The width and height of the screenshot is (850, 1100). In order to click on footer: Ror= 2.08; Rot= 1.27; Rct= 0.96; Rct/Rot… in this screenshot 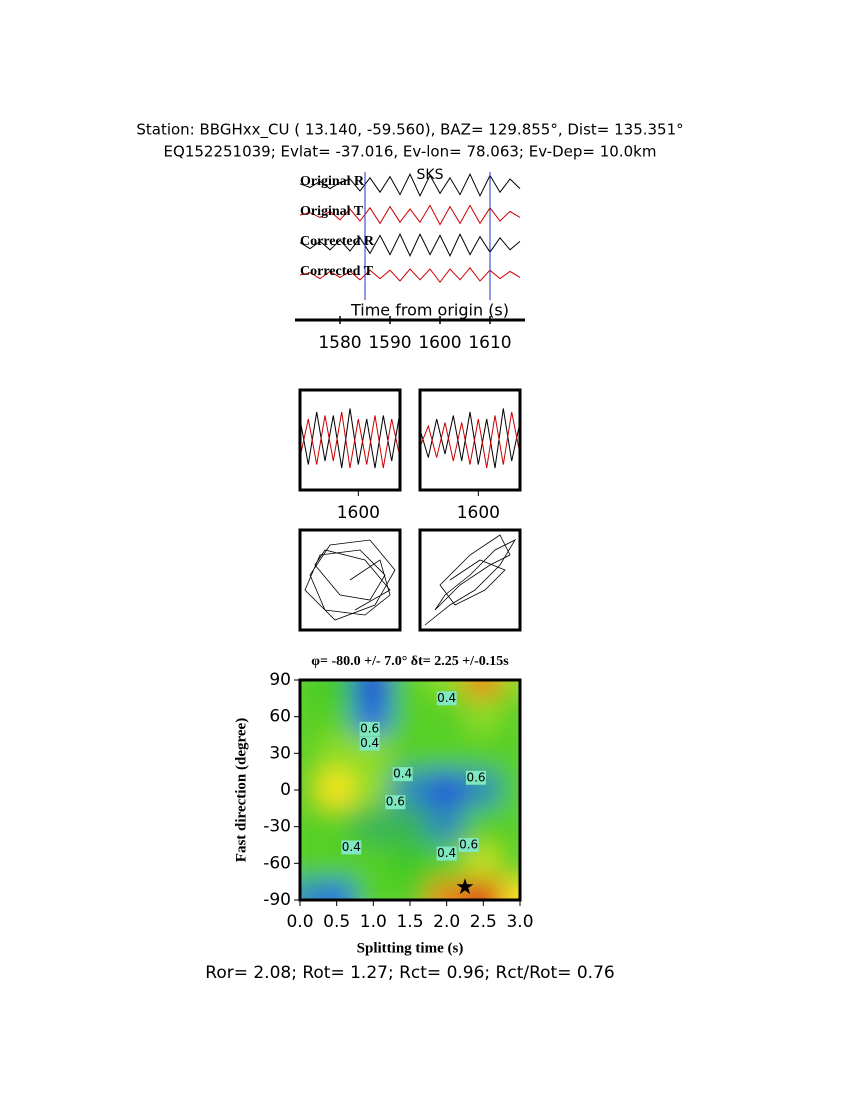, I will do `click(409, 973)`.